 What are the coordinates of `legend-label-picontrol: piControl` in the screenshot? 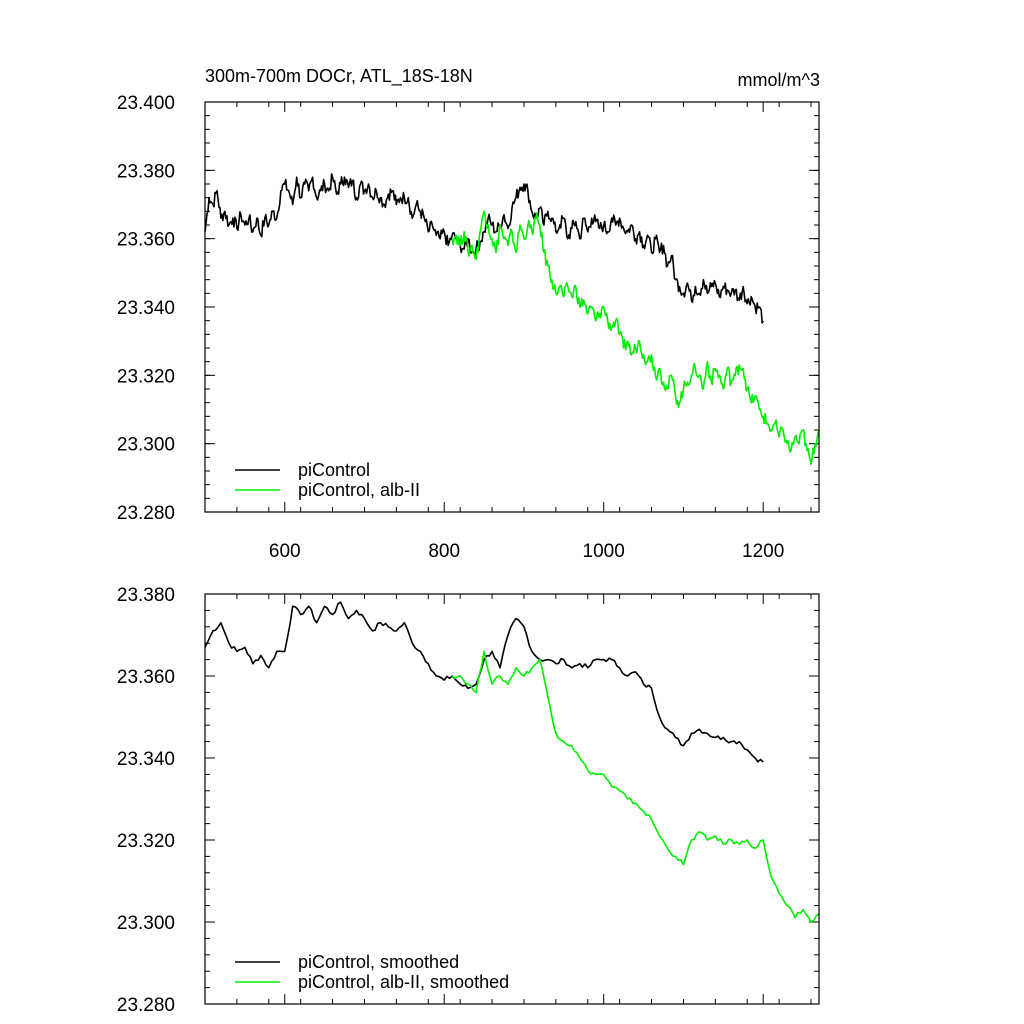 It's located at (334, 470).